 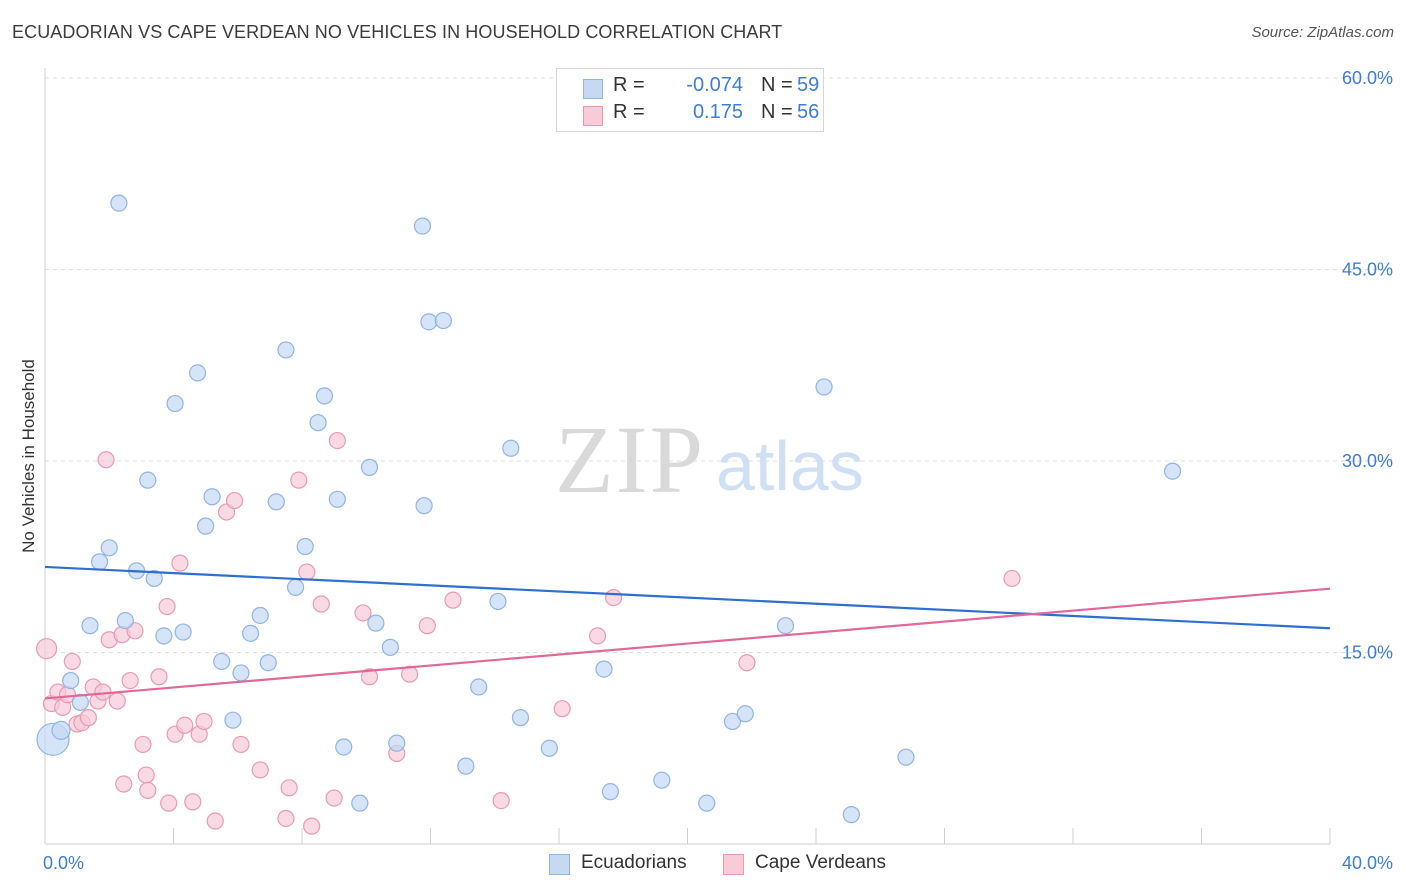 What do you see at coordinates (790, 466) in the screenshot?
I see `watermark-atlas: atlas` at bounding box center [790, 466].